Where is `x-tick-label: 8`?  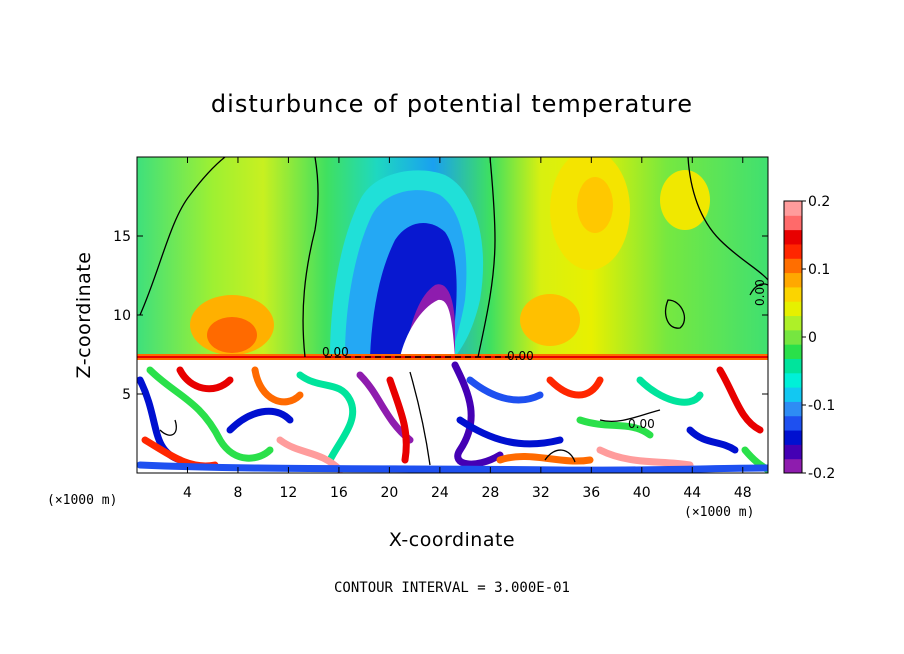
x-tick-label: 8 is located at coordinates (237, 493).